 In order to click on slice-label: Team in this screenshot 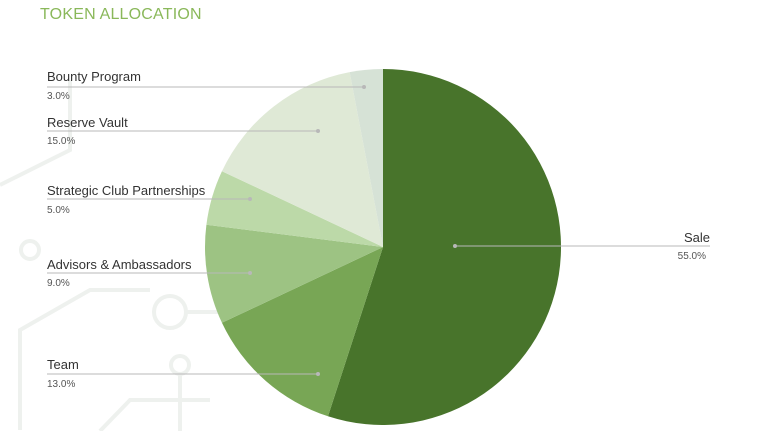, I will do `click(63, 364)`.